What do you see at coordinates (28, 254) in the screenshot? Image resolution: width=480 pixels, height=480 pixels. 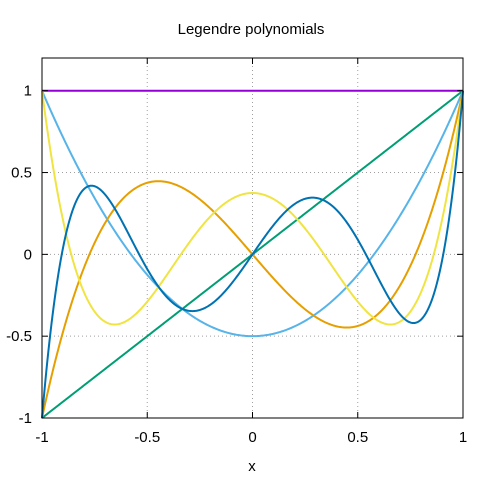 I see `y-tick-label: 0` at bounding box center [28, 254].